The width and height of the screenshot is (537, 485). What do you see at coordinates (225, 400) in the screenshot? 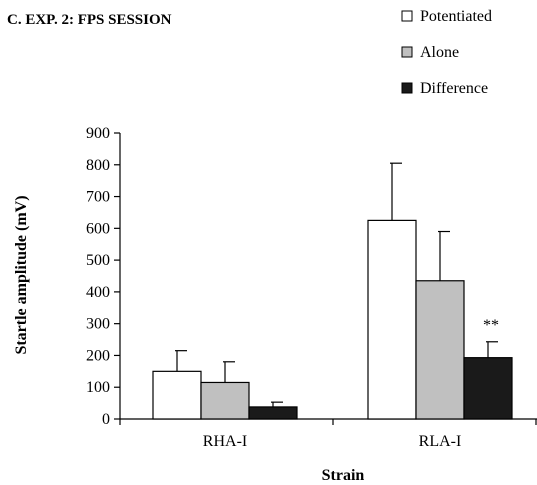
I see `bar-alone-rha-i` at bounding box center [225, 400].